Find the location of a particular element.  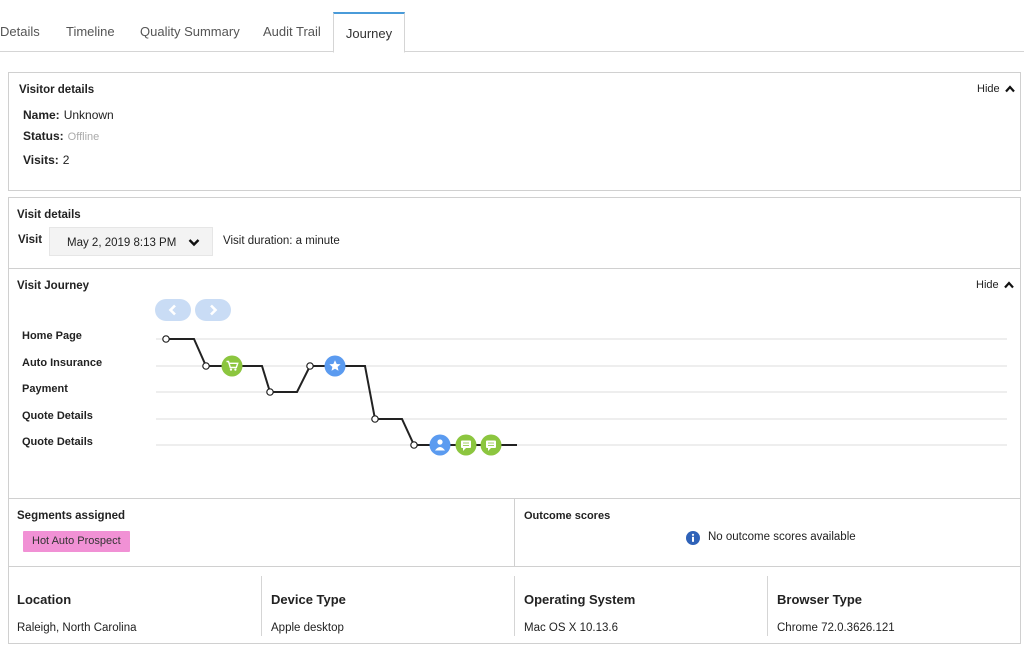

tab-journey: Journey is located at coordinates (369, 32).